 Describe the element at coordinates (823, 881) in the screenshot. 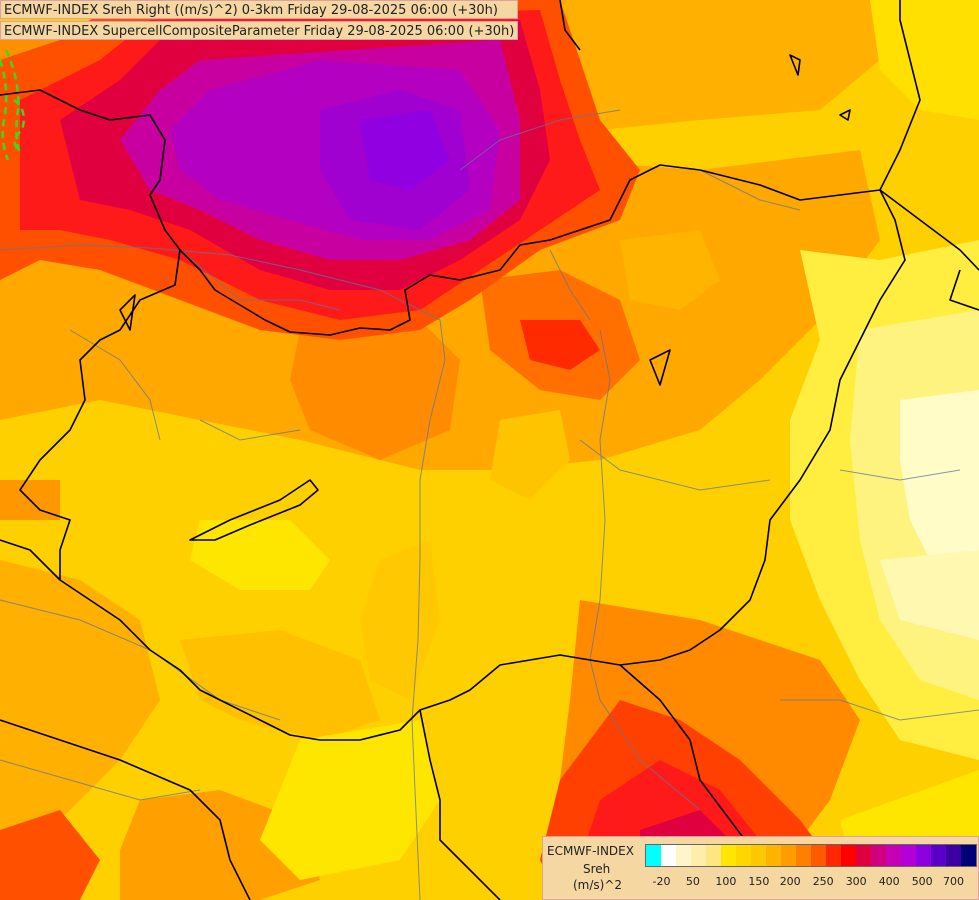

I see `legend-tick-label: 250` at that location.